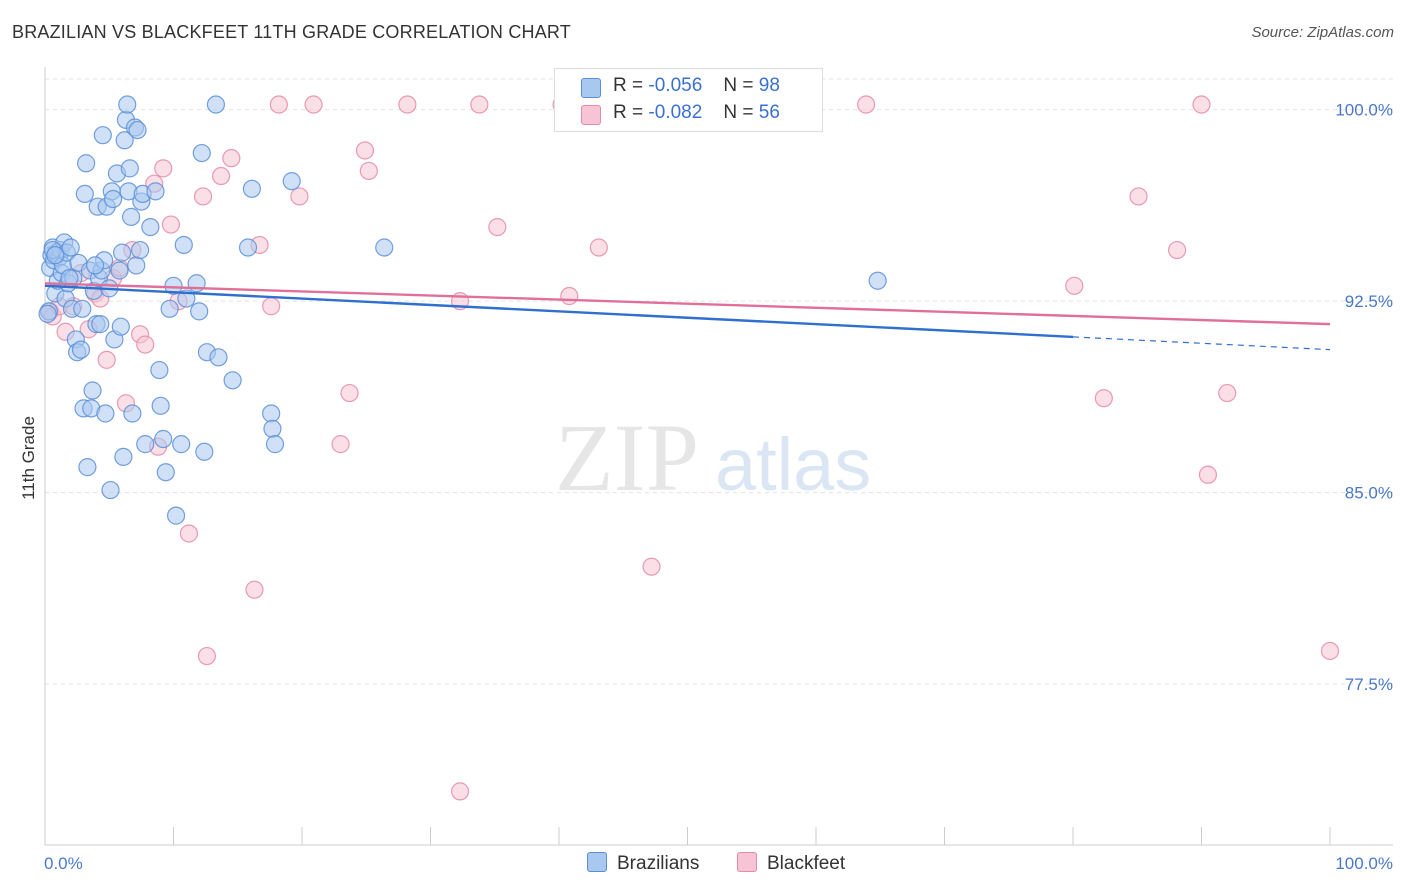 This screenshot has width=1406, height=892. I want to click on y-axis-label: 11th Grade, so click(28, 458).